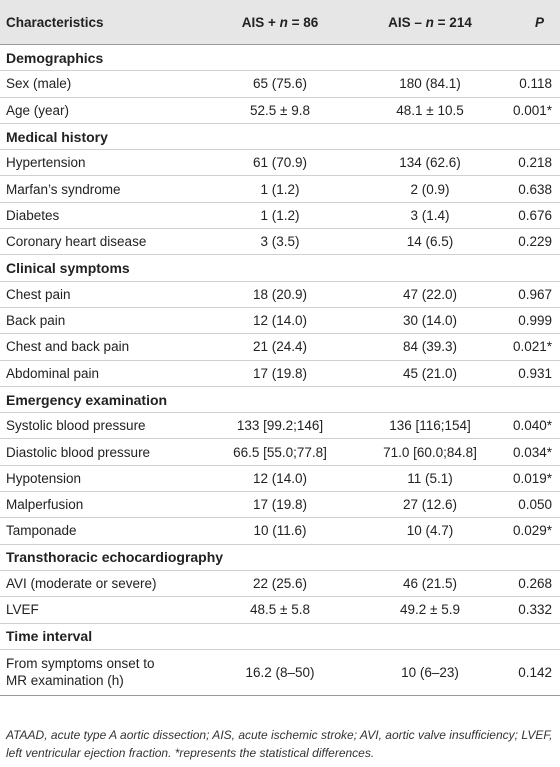  Describe the element at coordinates (539, 22) in the screenshot. I see `header-text: P` at that location.